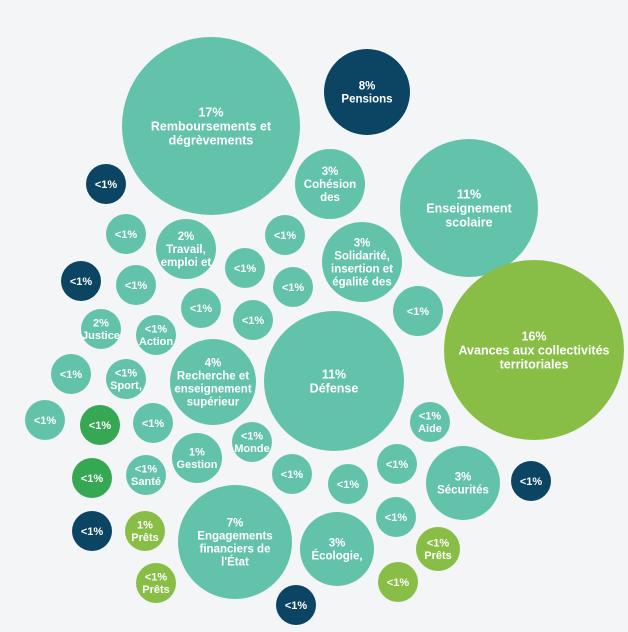  Describe the element at coordinates (533, 350) in the screenshot. I see `bubble-category-label: Avances aux collectivités` at that location.